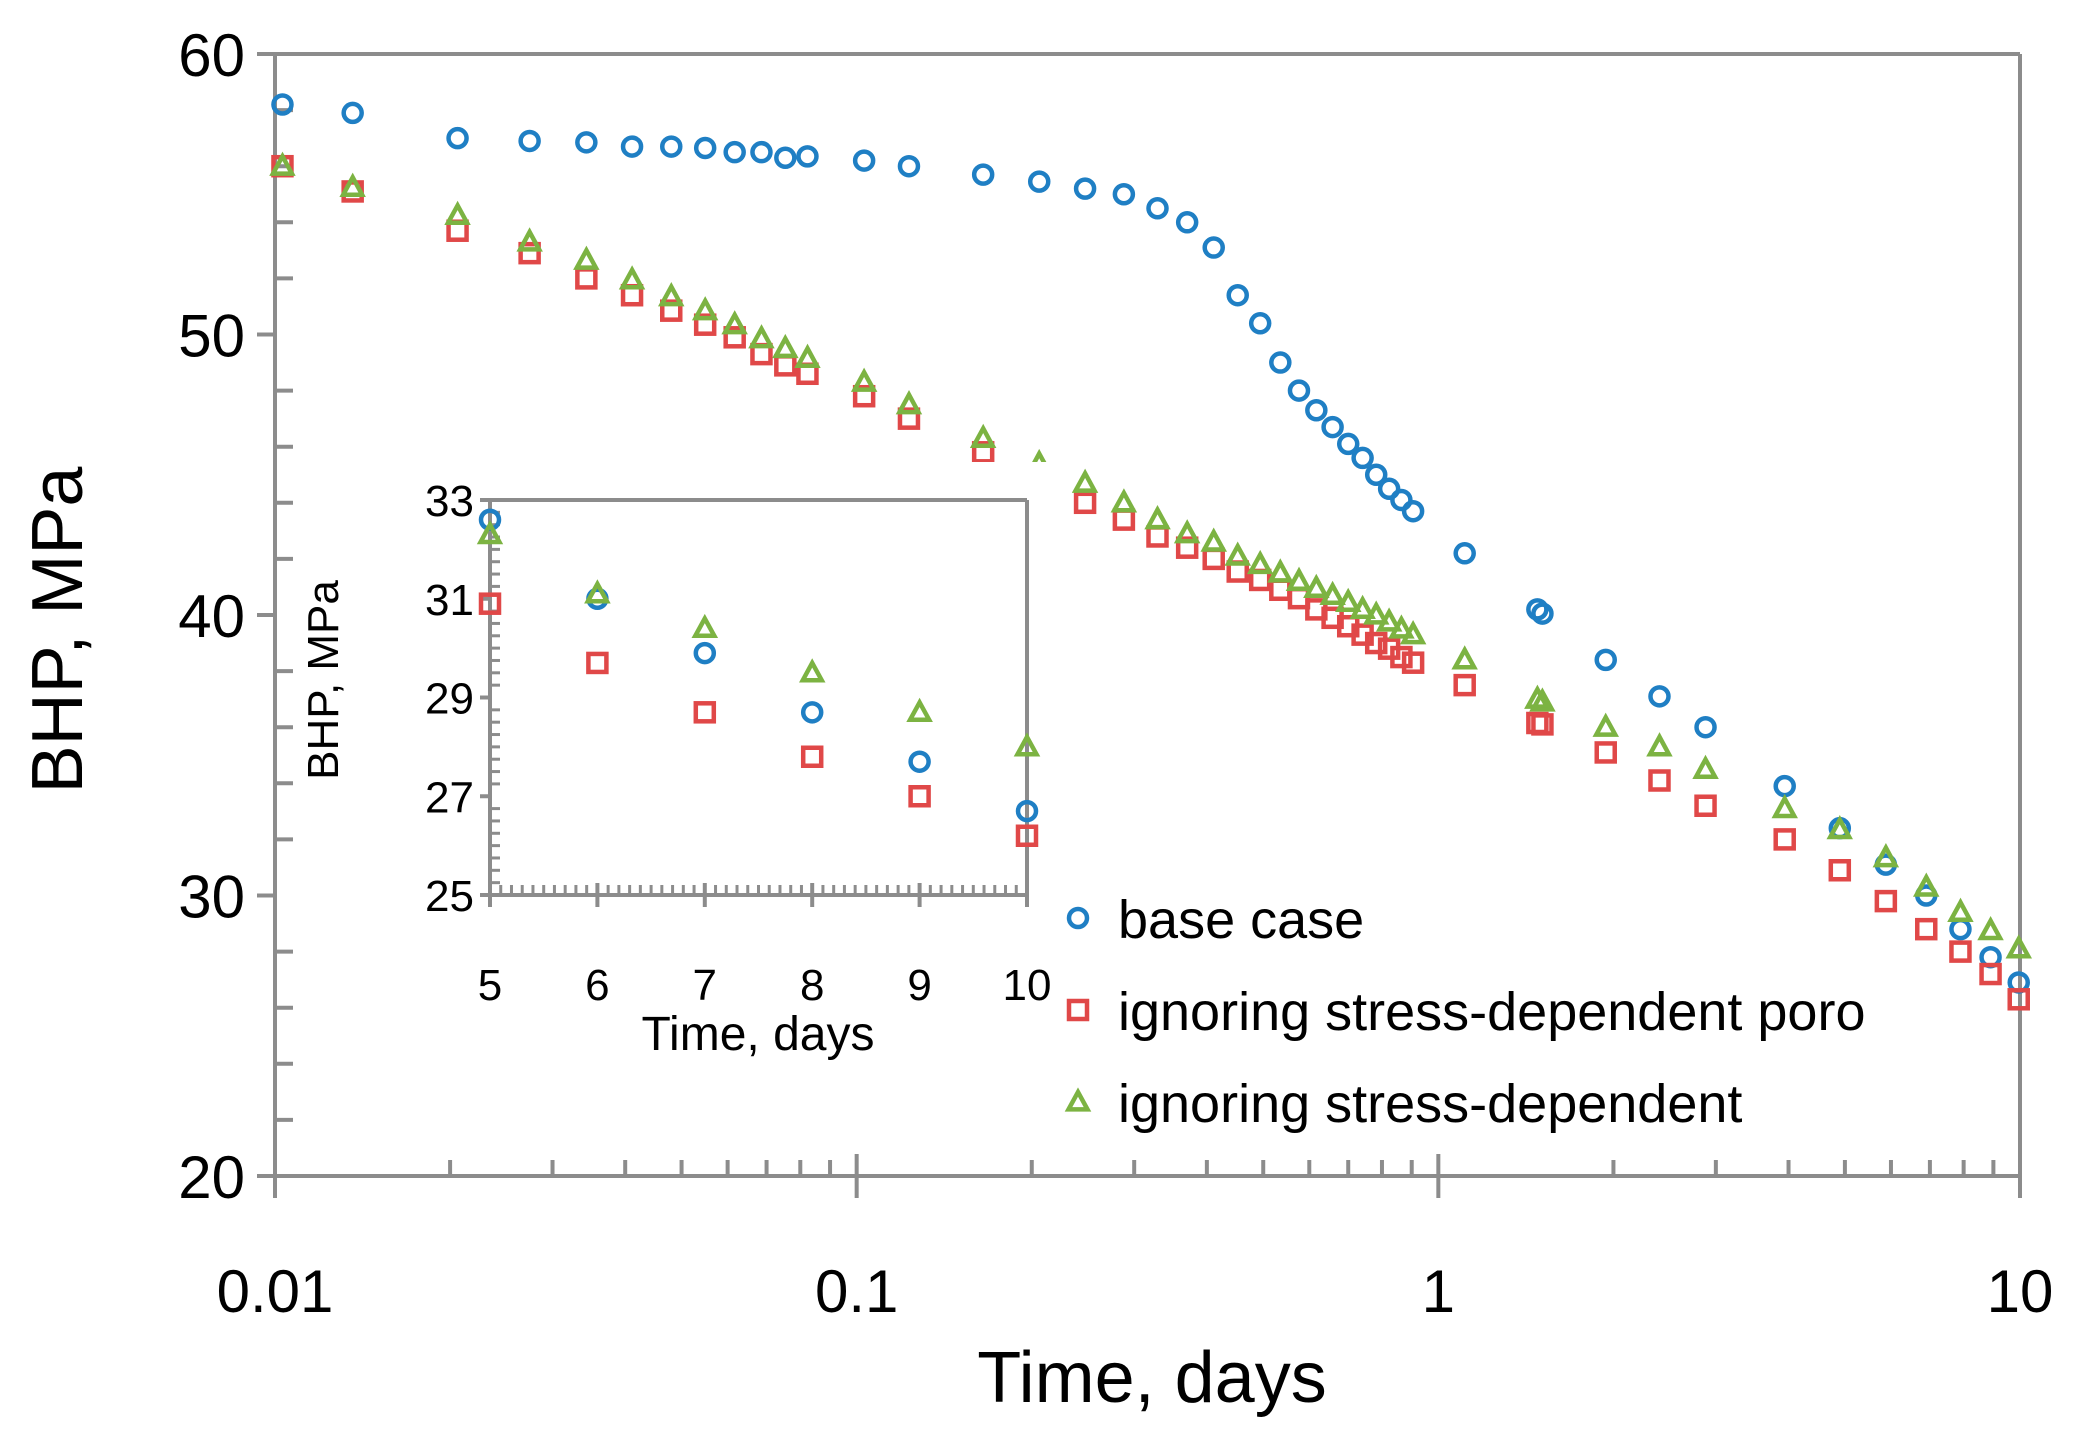 The width and height of the screenshot is (2076, 1449). I want to click on inset-x-tick-label: 10, so click(1027, 985).